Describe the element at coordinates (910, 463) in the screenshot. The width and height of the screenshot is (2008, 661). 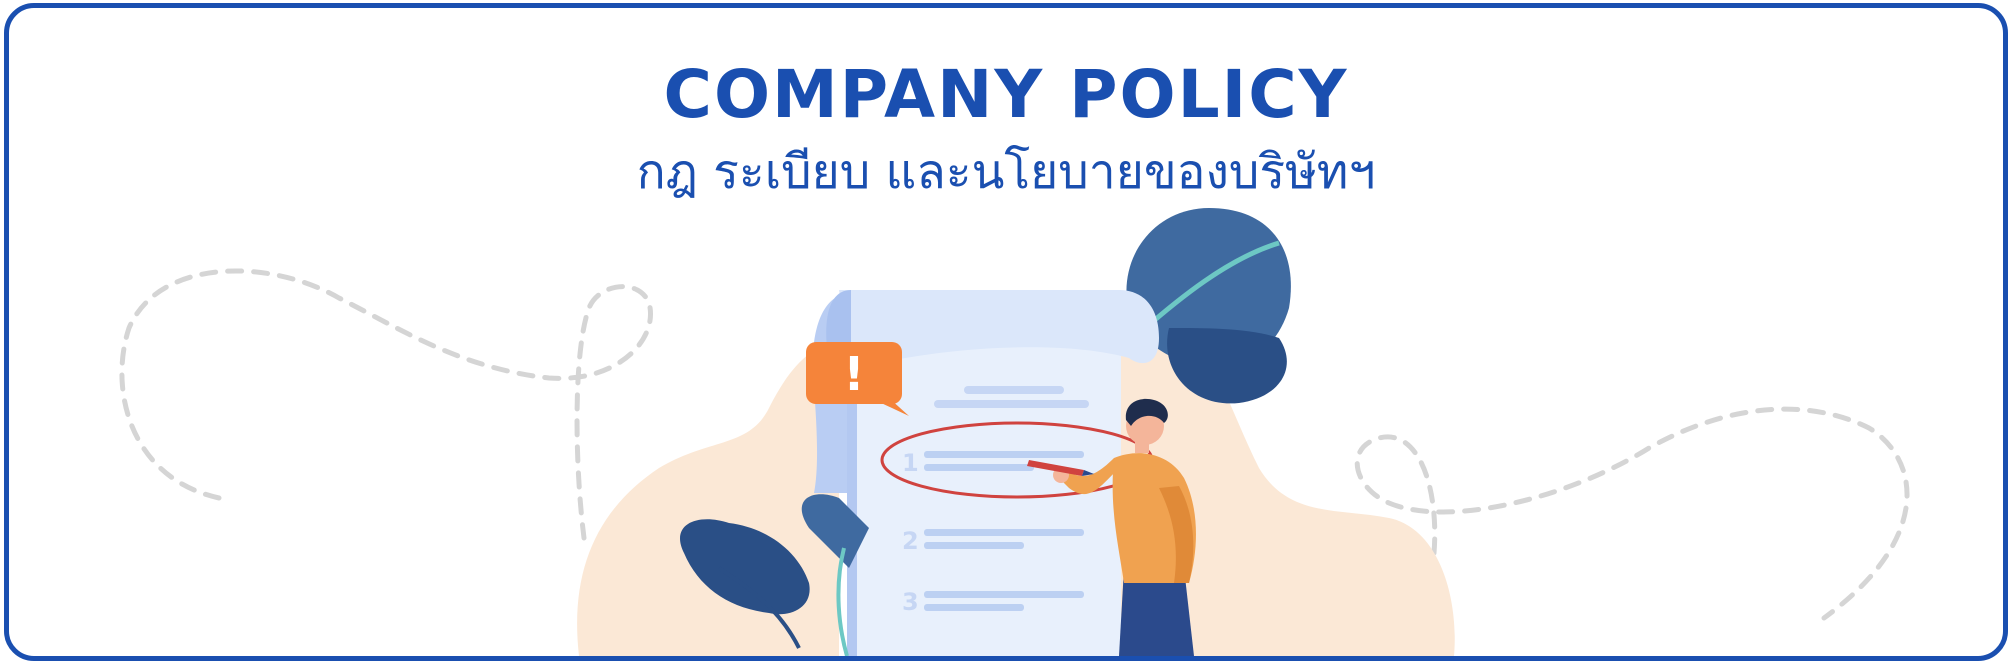
I see `item-number-1: 1` at that location.